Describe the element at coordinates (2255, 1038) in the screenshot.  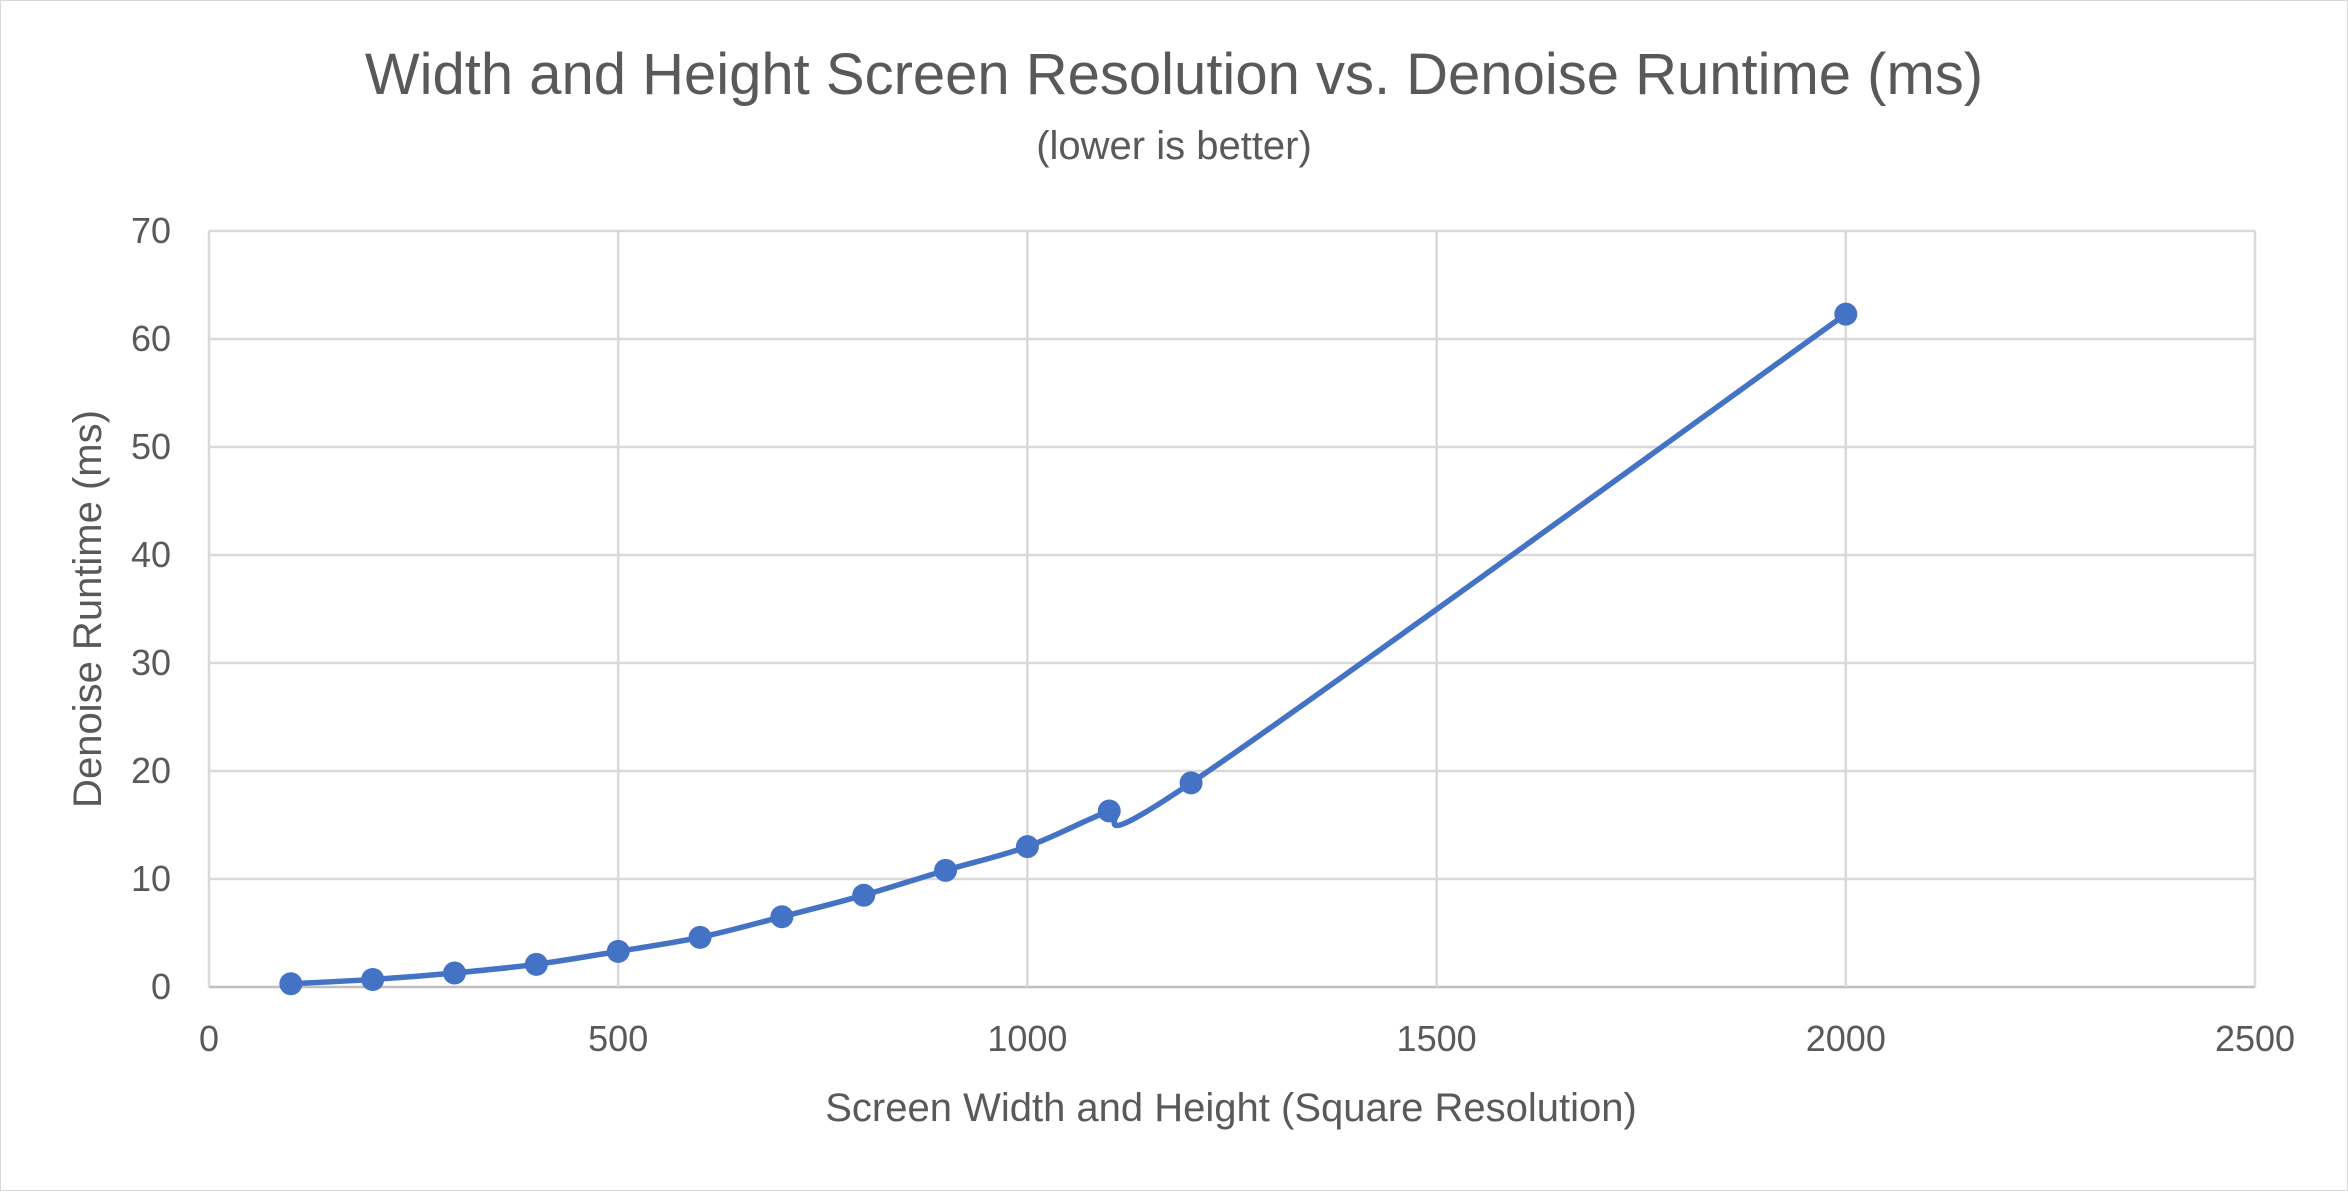
I see `x-tick-label: 2500` at that location.